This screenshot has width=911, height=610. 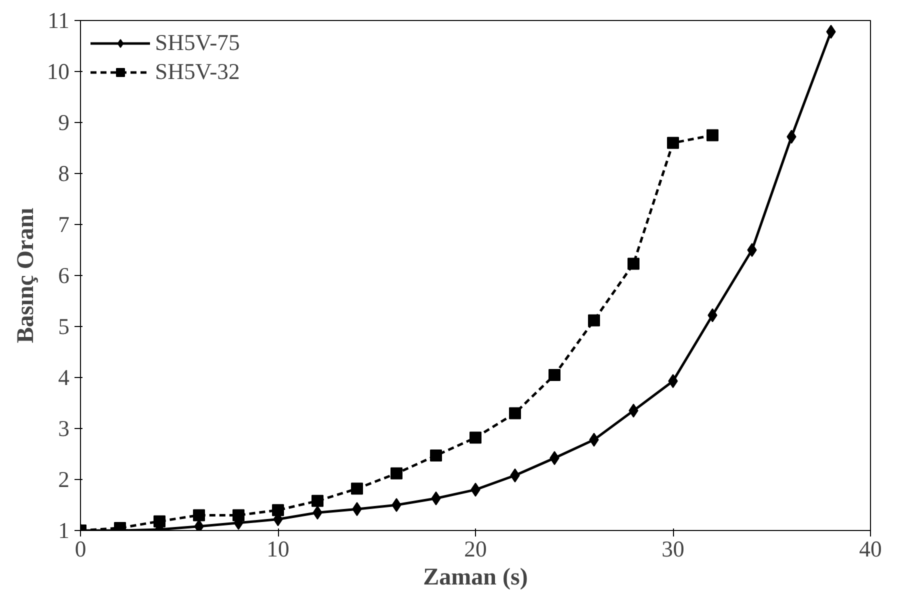 What do you see at coordinates (64, 530) in the screenshot?
I see `y-tick-label: 1` at bounding box center [64, 530].